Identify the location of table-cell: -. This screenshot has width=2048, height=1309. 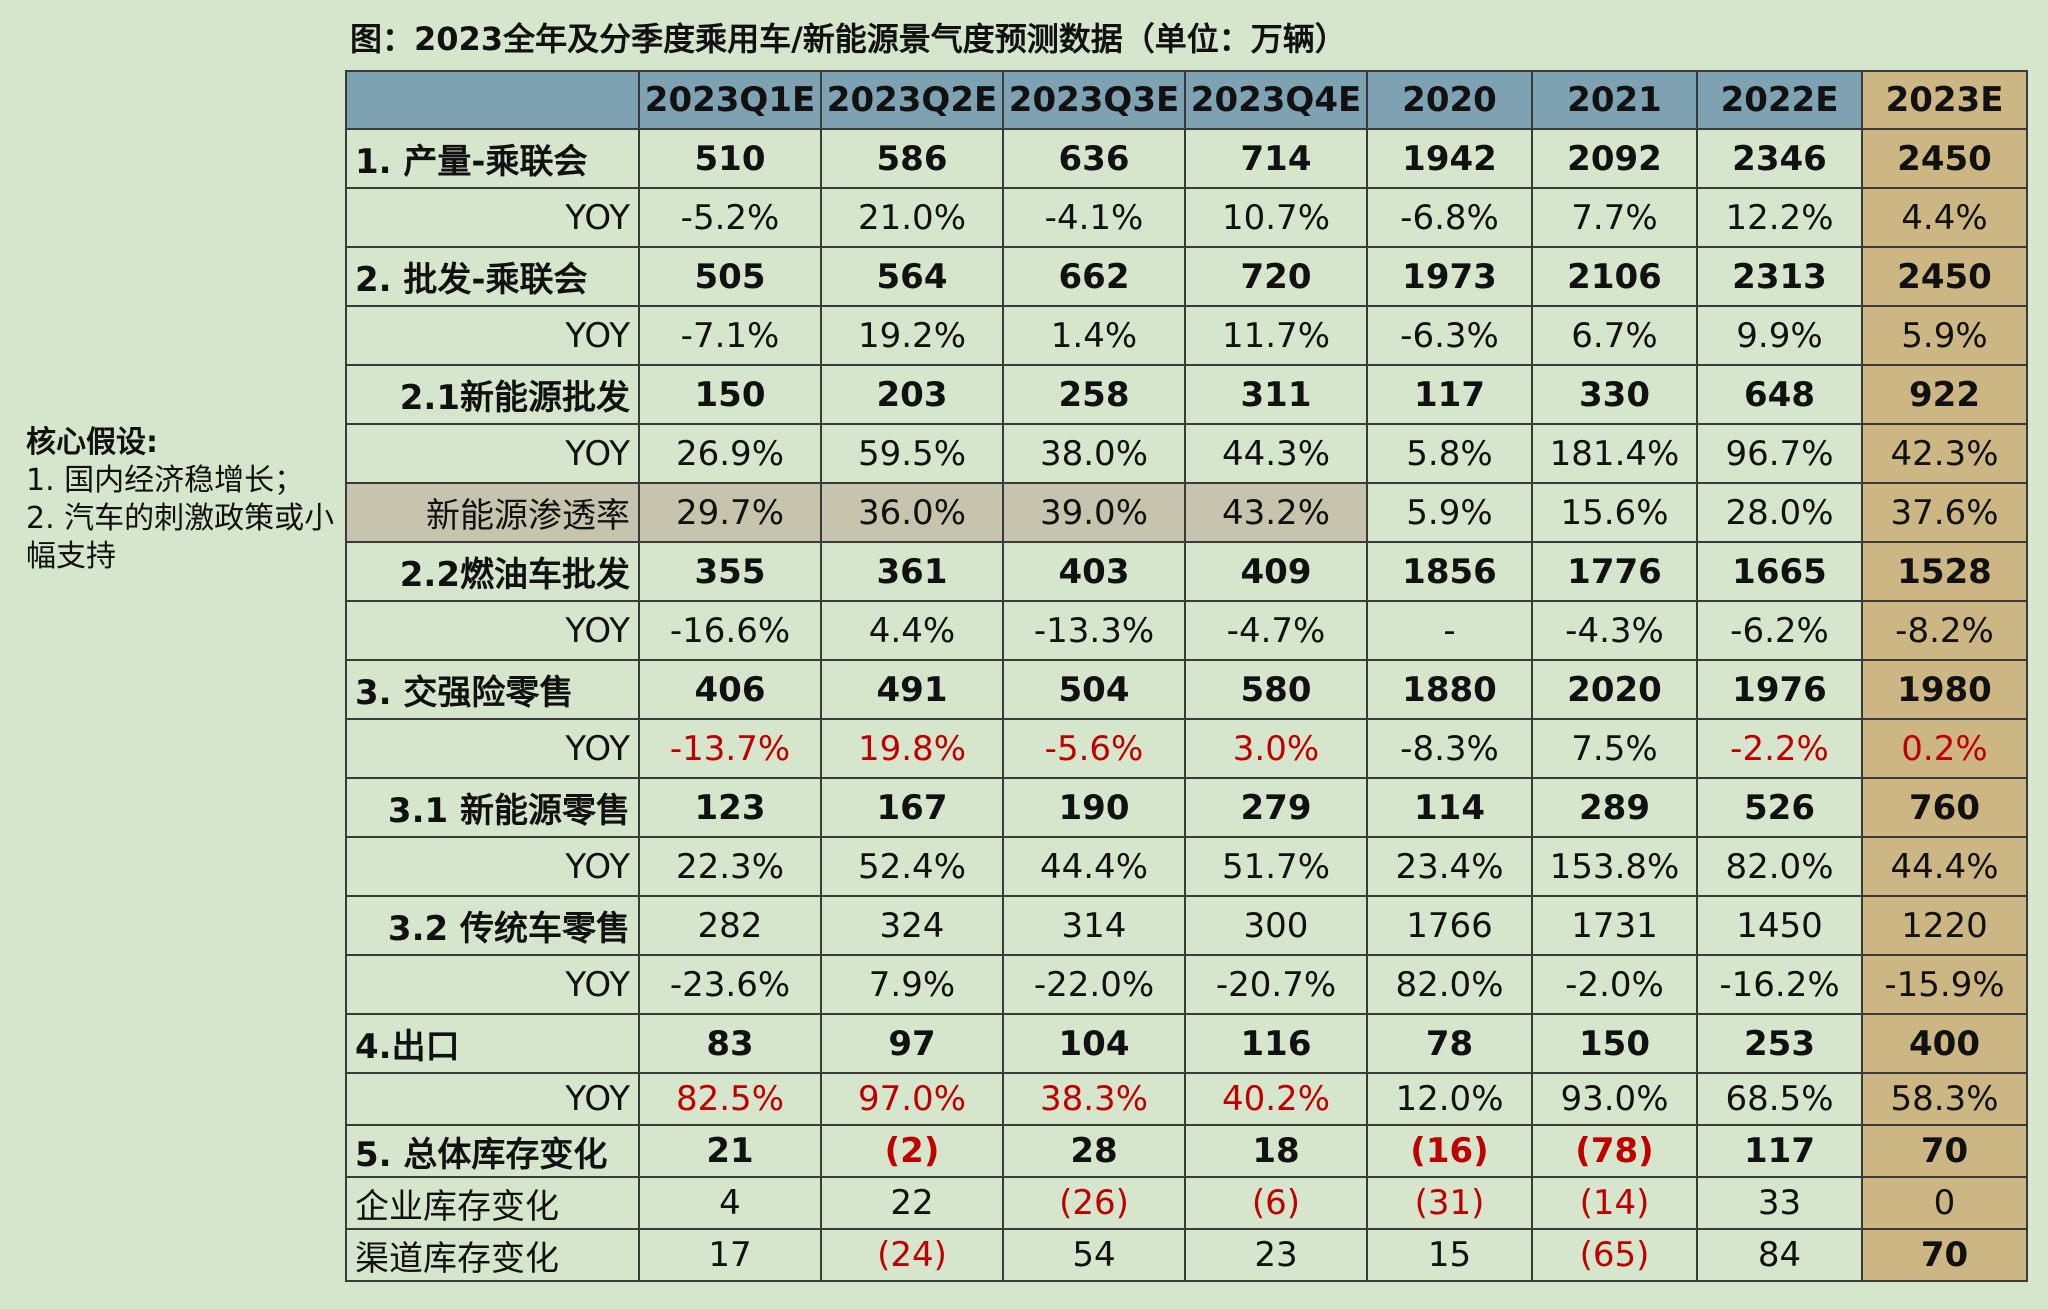
(1449, 630).